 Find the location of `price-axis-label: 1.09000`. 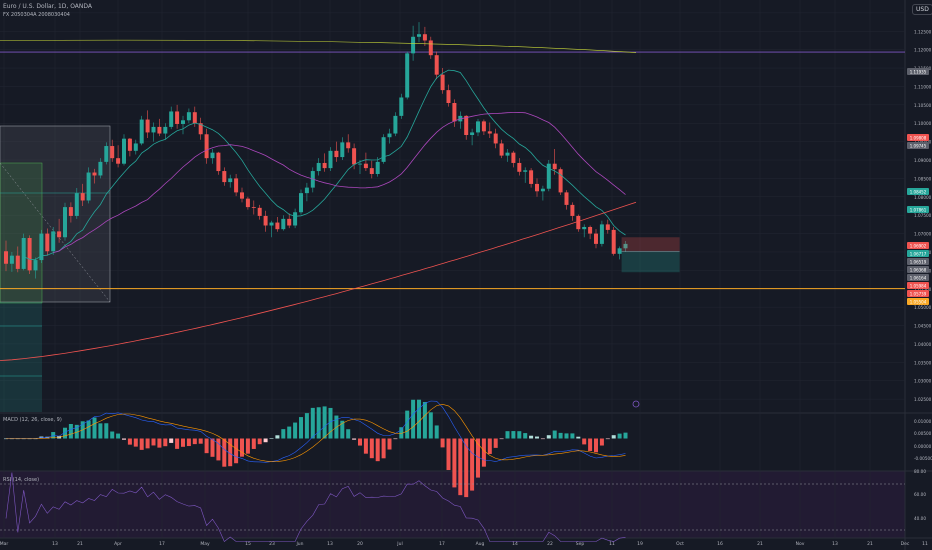

price-axis-label: 1.09000 is located at coordinates (923, 160).